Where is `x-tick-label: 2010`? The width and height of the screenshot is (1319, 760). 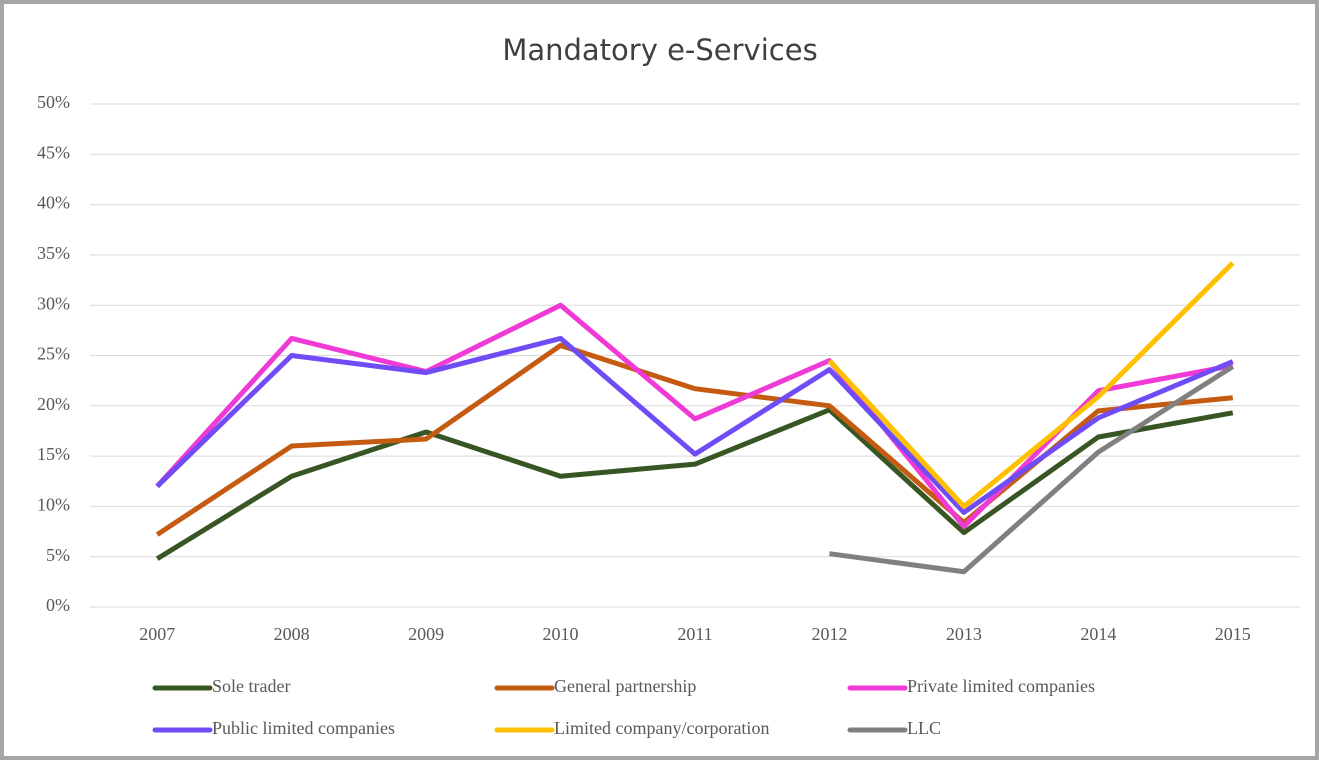
x-tick-label: 2010 is located at coordinates (561, 634).